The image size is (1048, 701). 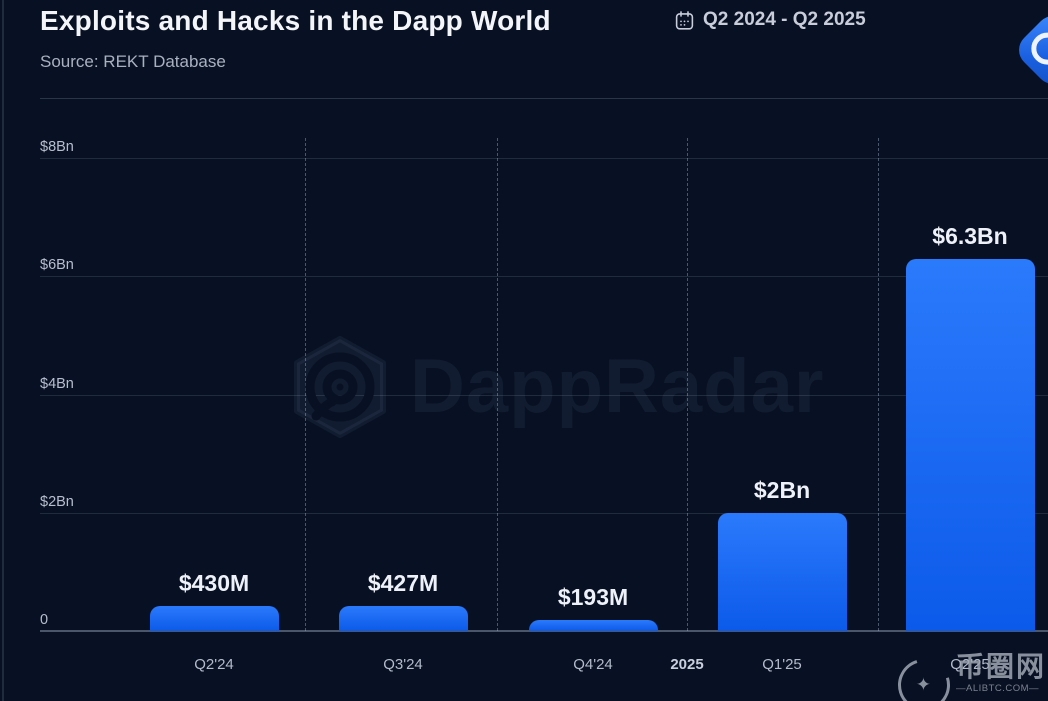 What do you see at coordinates (1000, 666) in the screenshot?
I see `corner-watermark-sitename: 币圈网` at bounding box center [1000, 666].